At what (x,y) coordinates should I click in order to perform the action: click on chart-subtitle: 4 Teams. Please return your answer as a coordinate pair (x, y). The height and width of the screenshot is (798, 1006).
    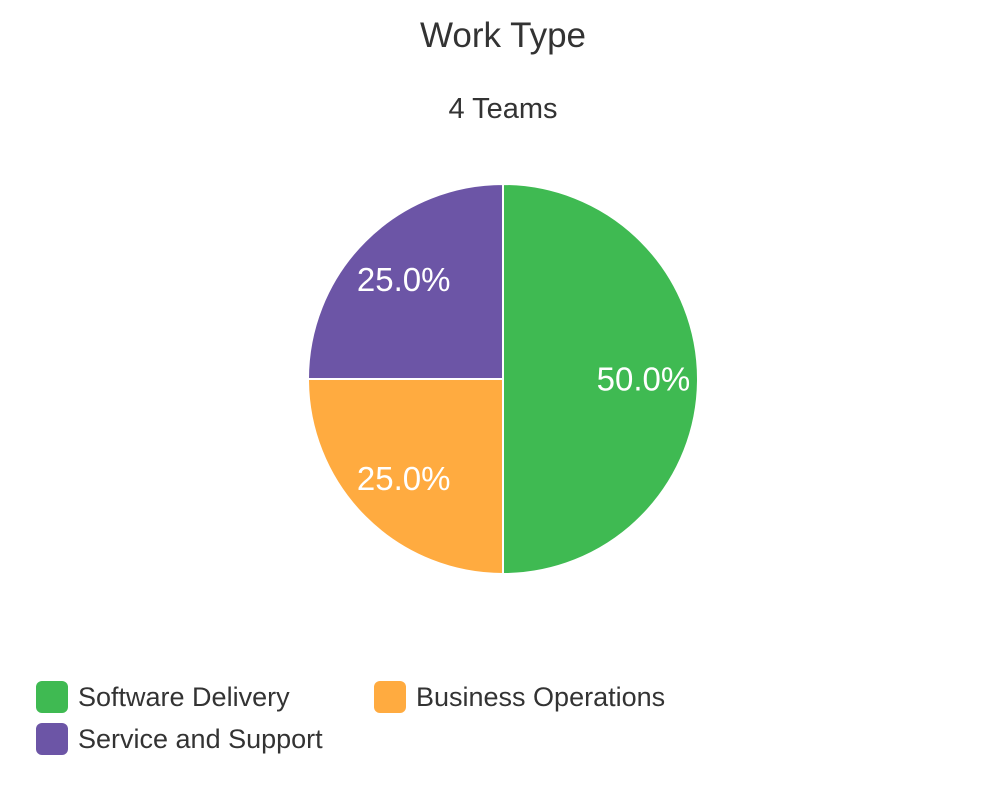
    Looking at the image, I should click on (503, 109).